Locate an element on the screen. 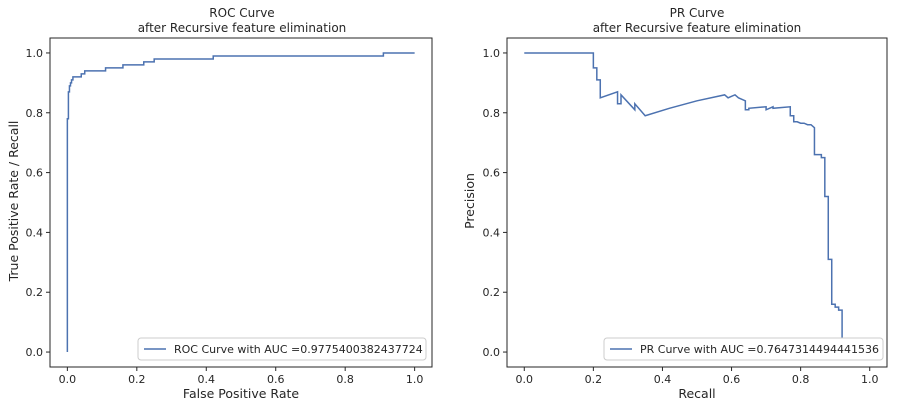  roc-legend-box is located at coordinates (282, 349).